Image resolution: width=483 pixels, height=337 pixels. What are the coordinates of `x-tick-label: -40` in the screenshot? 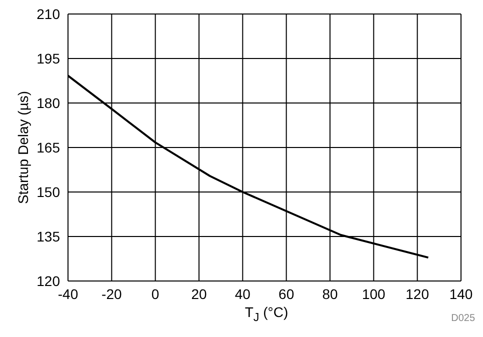 It's located at (68, 294).